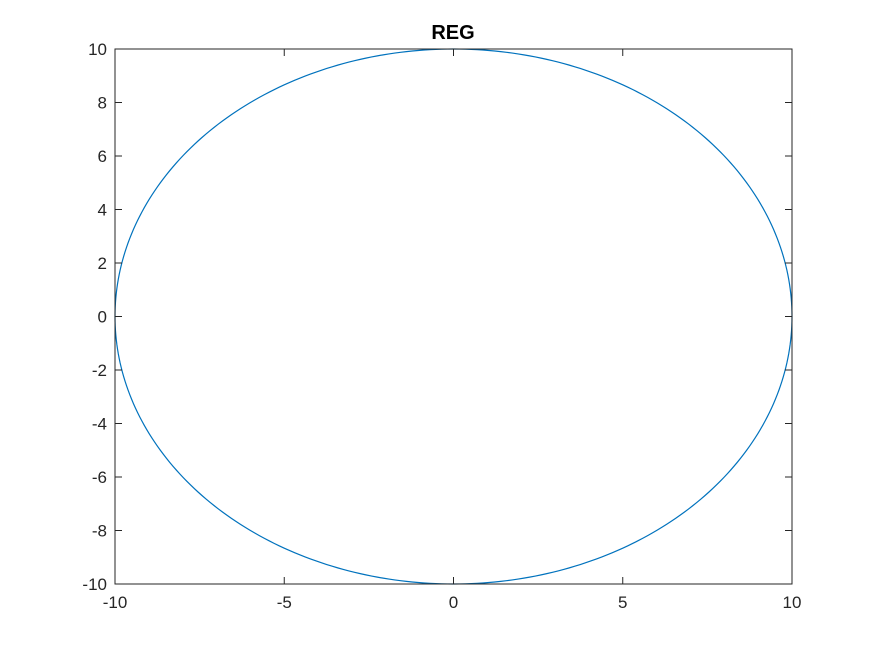  Describe the element at coordinates (102, 317) in the screenshot. I see `y-tick-label: 0` at that location.